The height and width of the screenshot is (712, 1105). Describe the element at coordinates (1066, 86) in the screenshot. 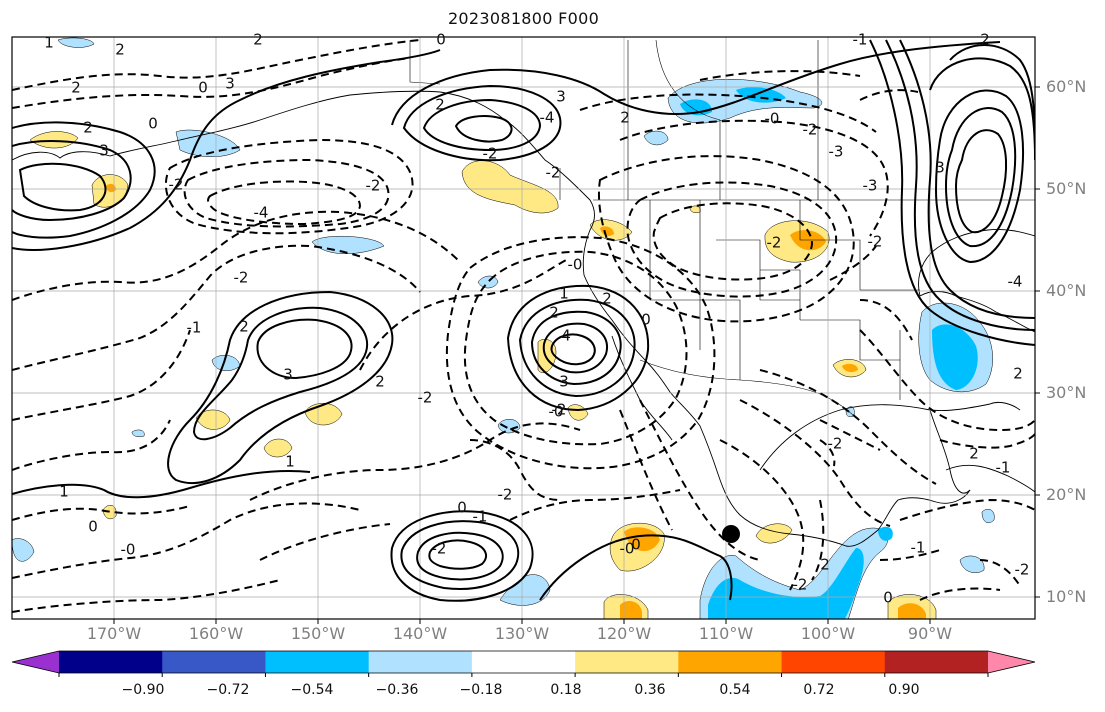

I see `lat-label-60n: 60°N` at that location.